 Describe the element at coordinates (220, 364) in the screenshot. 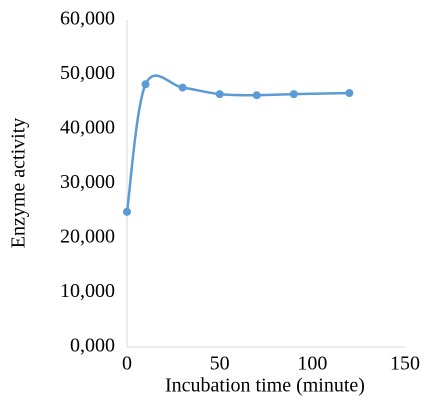

I see `x-tick-label: 50` at that location.